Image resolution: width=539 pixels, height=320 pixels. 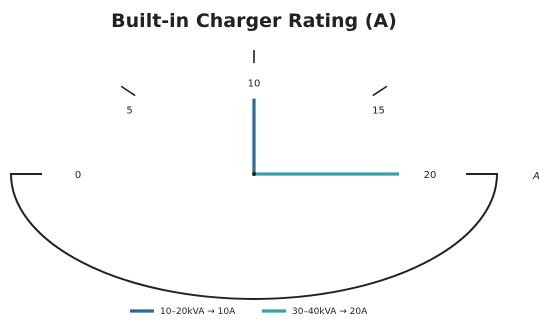 I want to click on legend: 10–20kVA → 10A 30–40kVA → 20A, so click(x=249, y=312).